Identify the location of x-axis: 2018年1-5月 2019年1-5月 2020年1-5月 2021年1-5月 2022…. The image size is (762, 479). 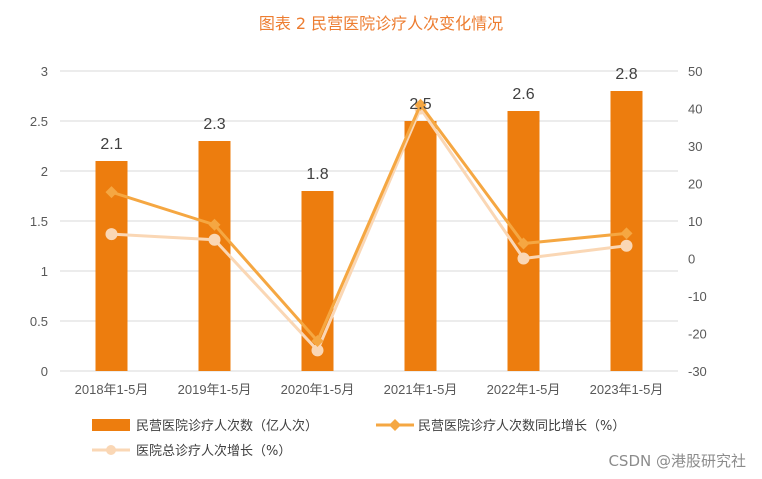
(369, 389).